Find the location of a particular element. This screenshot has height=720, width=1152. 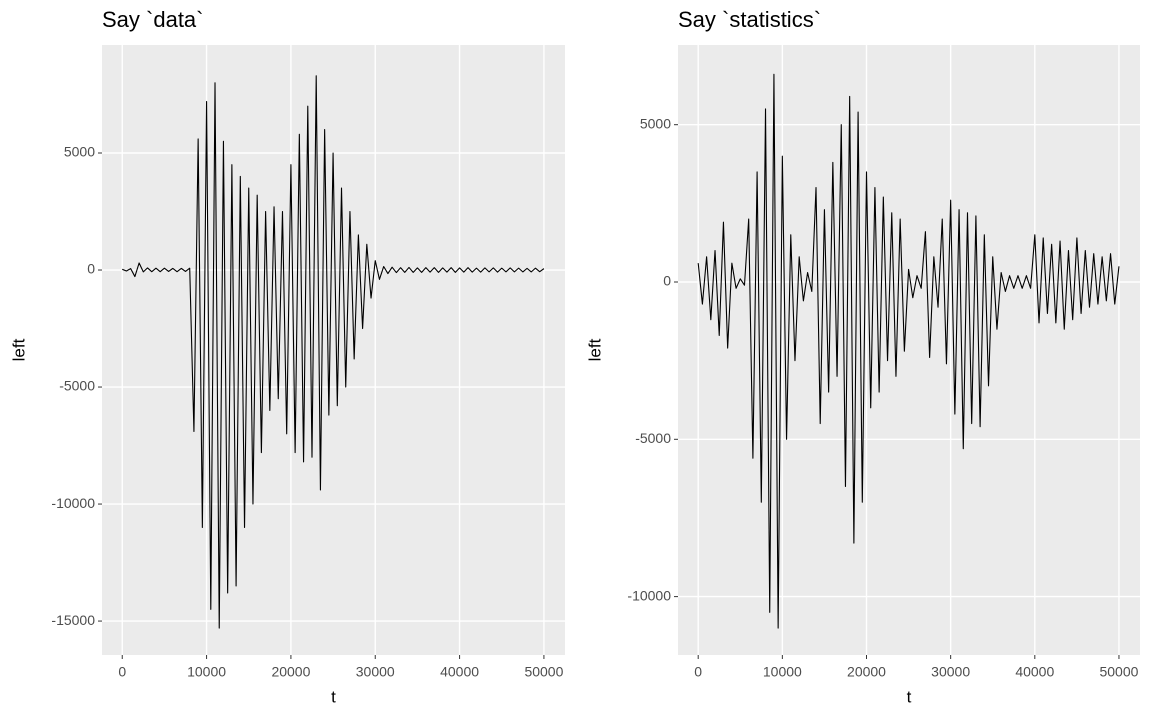

y-tick-label: -15000 is located at coordinates (73, 620).